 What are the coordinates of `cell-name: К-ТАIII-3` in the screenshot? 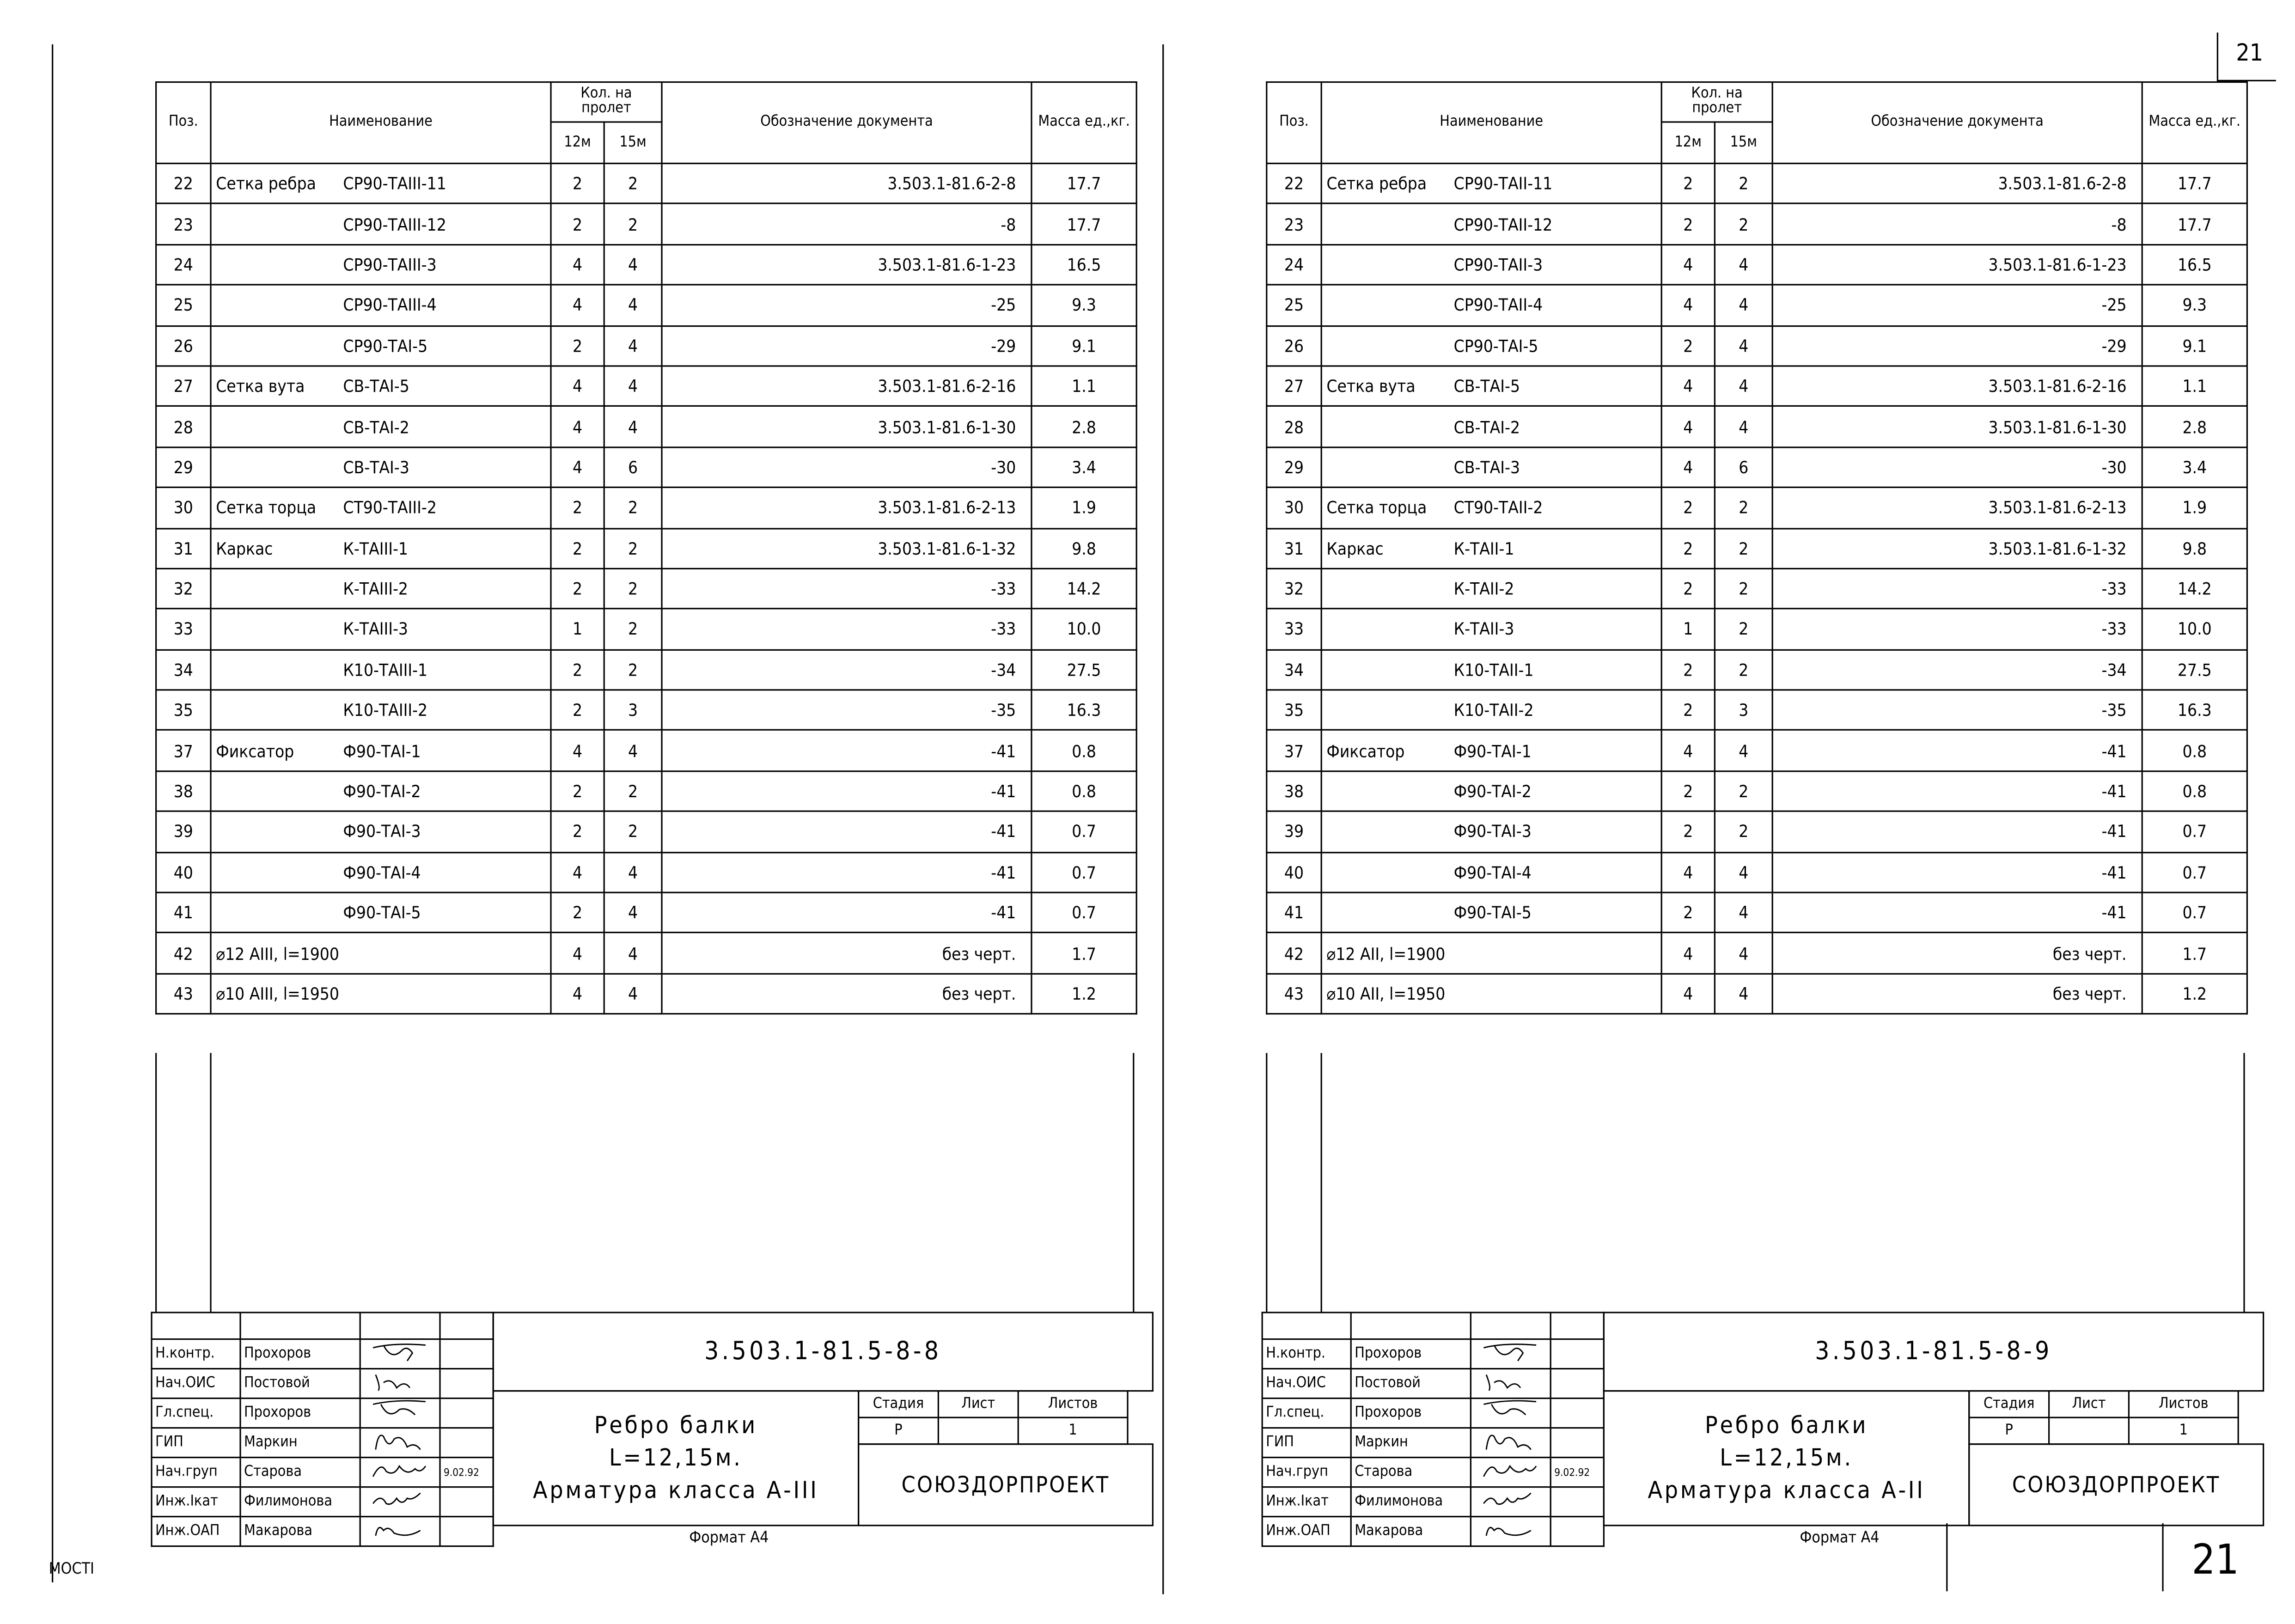 It's located at (381, 629).